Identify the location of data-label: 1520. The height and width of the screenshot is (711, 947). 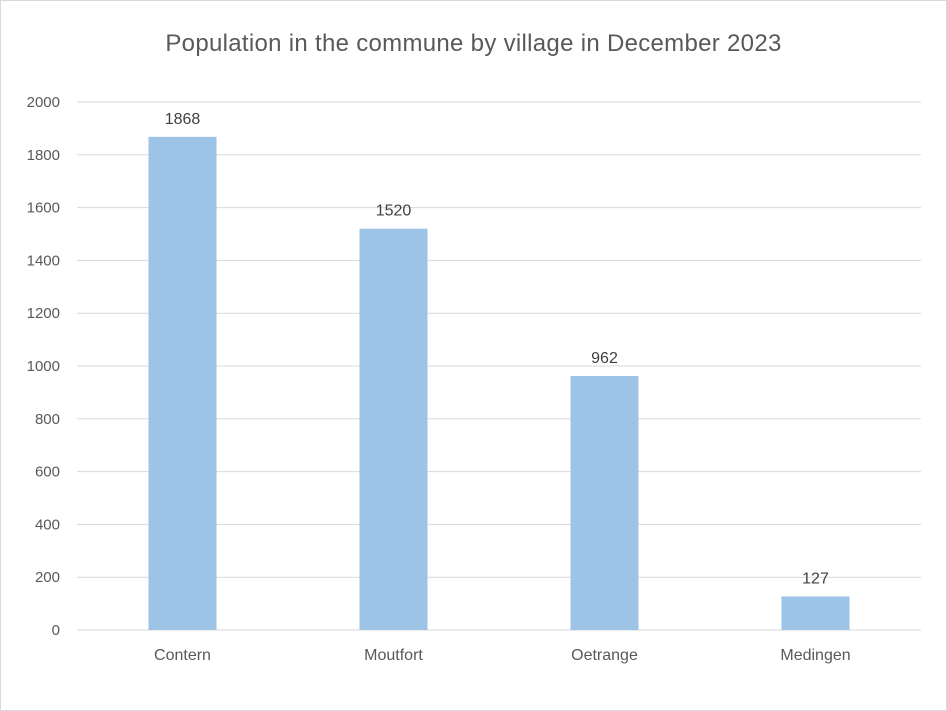
(394, 211).